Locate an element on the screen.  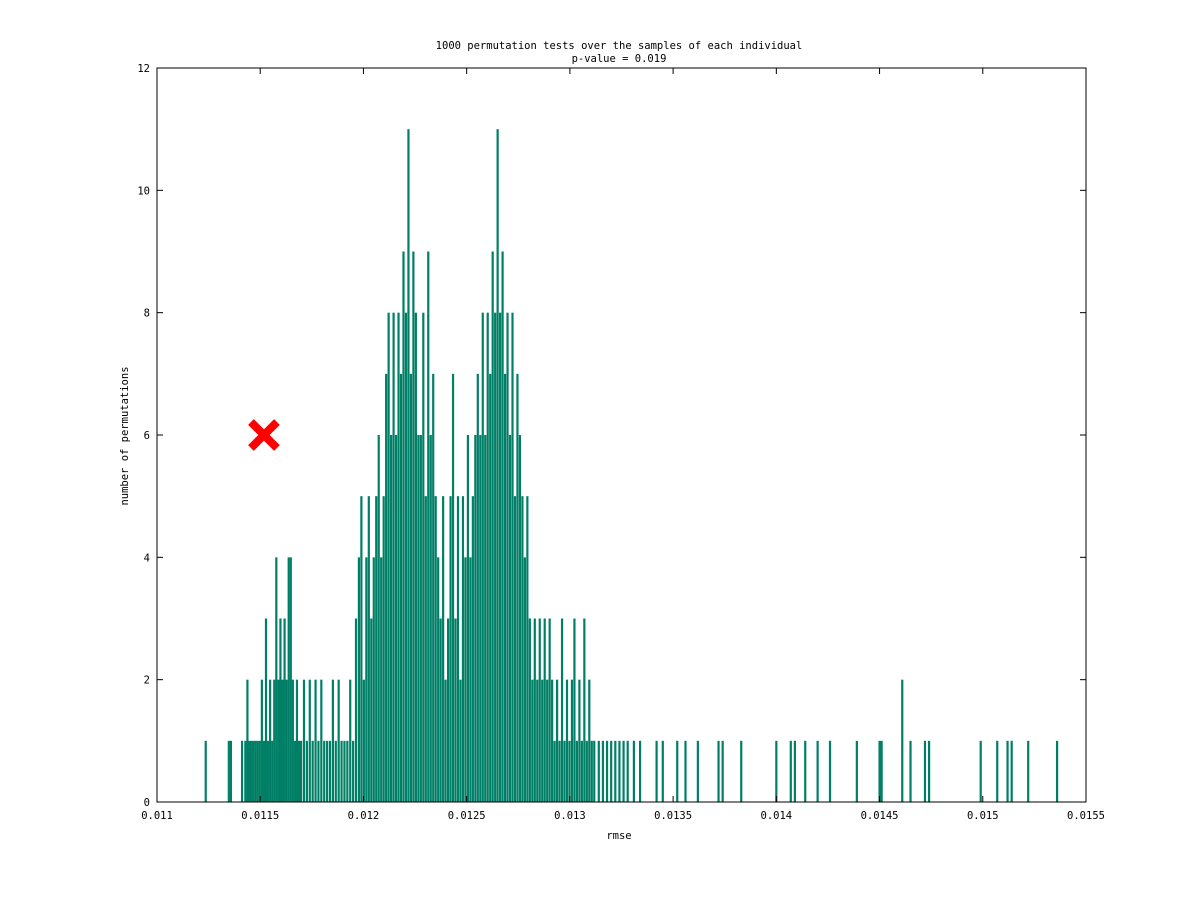
x-tick-label: 0.0125 is located at coordinates (467, 816).